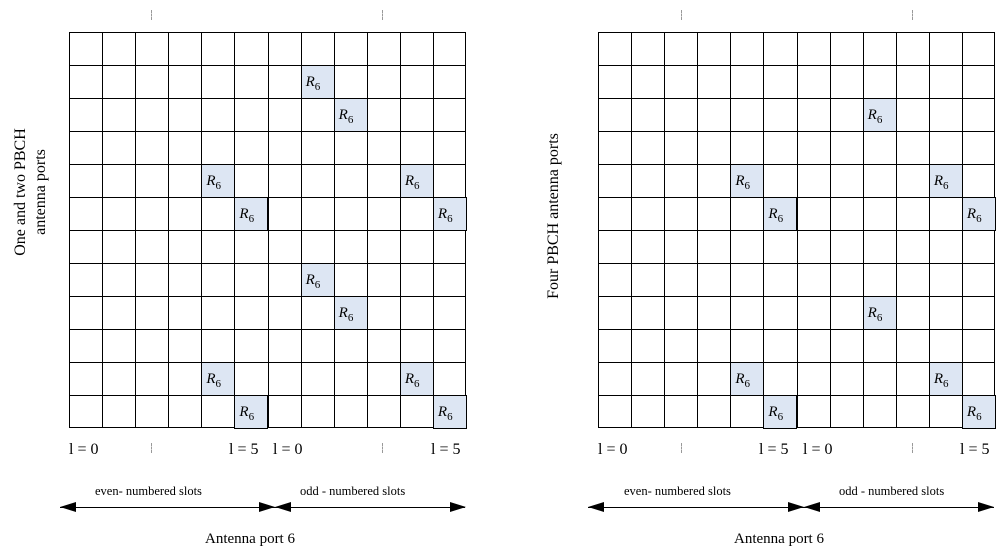  What do you see at coordinates (30, 192) in the screenshot?
I see `y-axis-title-left: One and two PBCH antenna ports` at bounding box center [30, 192].